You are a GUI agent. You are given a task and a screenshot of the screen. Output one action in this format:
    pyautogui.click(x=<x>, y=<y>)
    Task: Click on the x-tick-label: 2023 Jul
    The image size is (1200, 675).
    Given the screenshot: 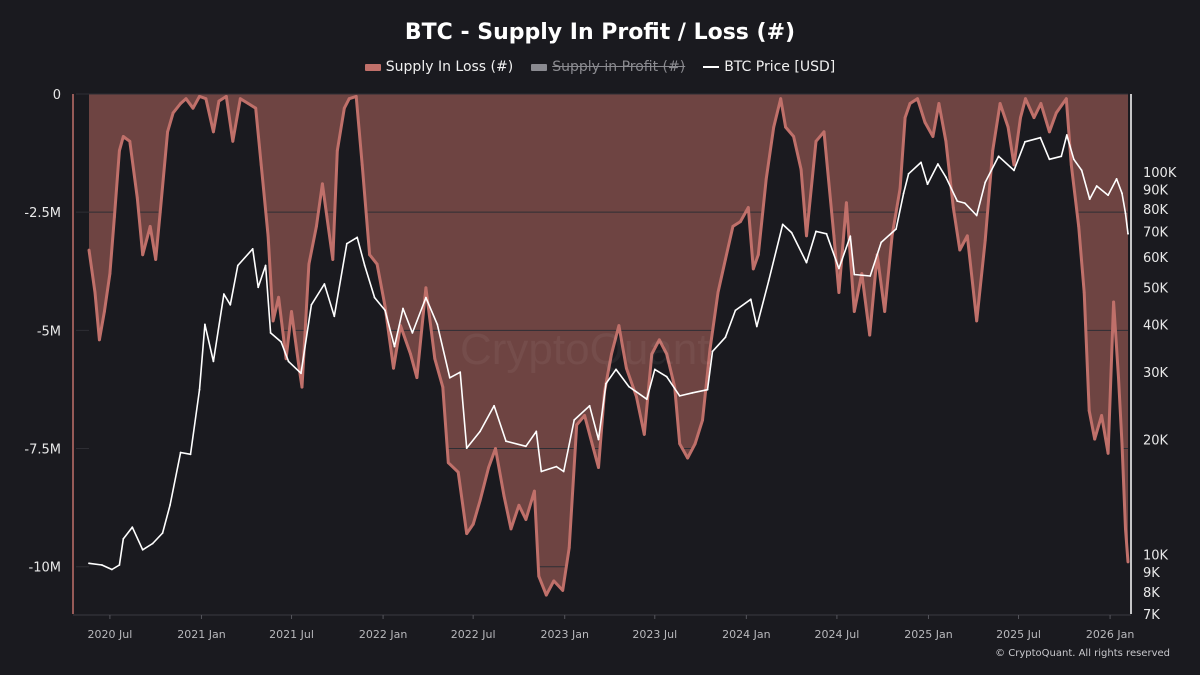 What is the action you would take?
    pyautogui.click(x=654, y=634)
    